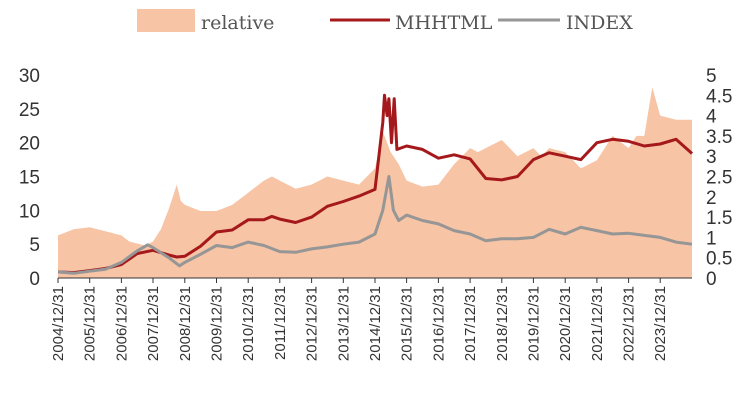 Image resolution: width=747 pixels, height=414 pixels. I want to click on x-tick-label: 2015/12/31, so click(407, 323).